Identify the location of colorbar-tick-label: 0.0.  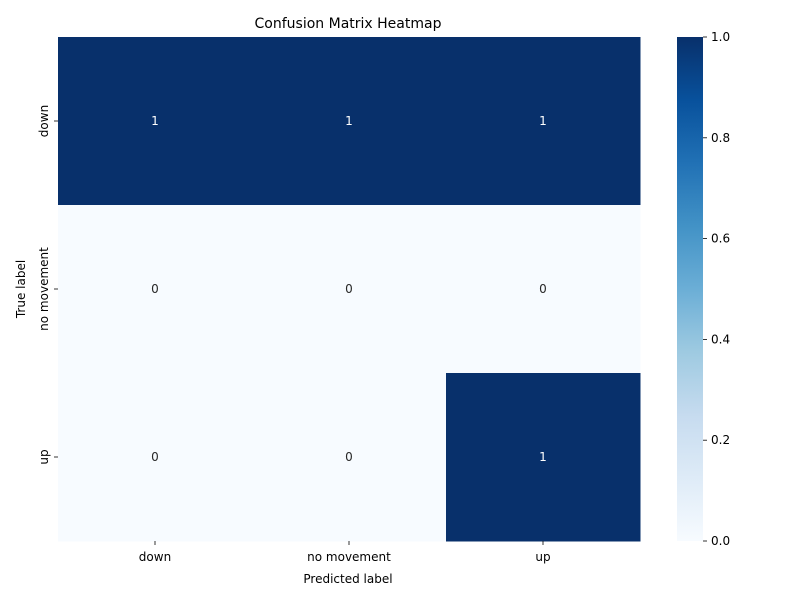
(720, 541).